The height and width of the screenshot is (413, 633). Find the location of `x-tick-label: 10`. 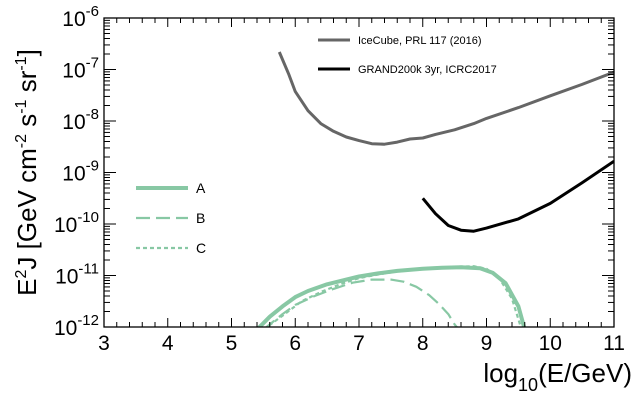

x-tick-label: 10 is located at coordinates (550, 343).